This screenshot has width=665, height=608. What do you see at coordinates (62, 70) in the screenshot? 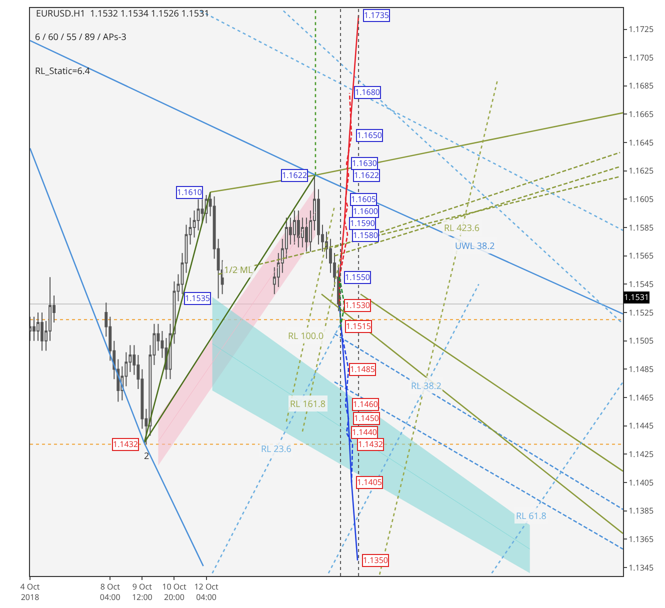
I see `annotation: RL_Static=6.4` at bounding box center [62, 70].